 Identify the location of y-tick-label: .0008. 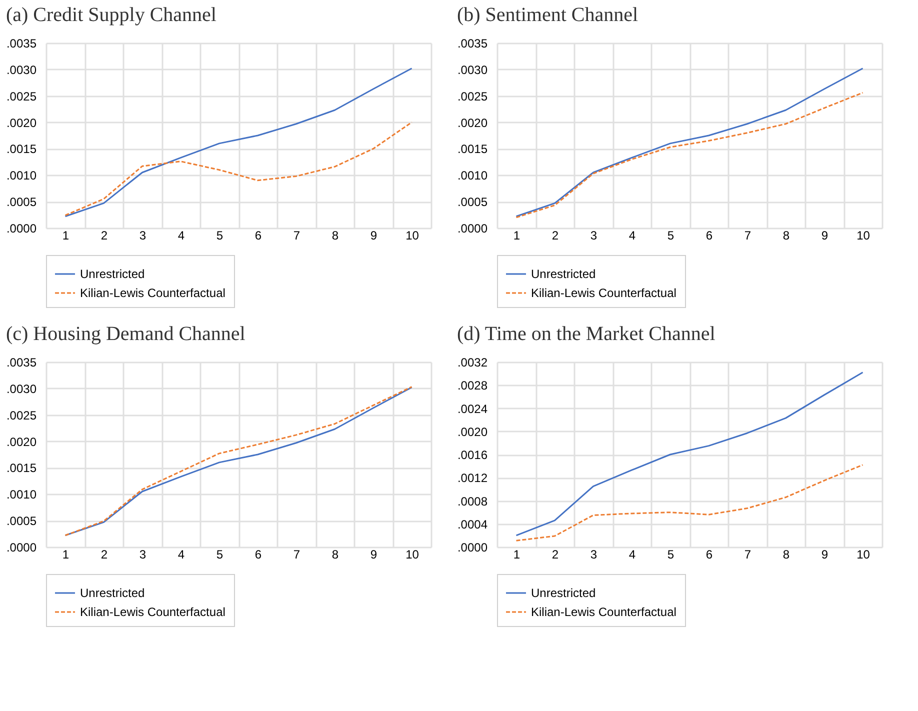
(472, 501).